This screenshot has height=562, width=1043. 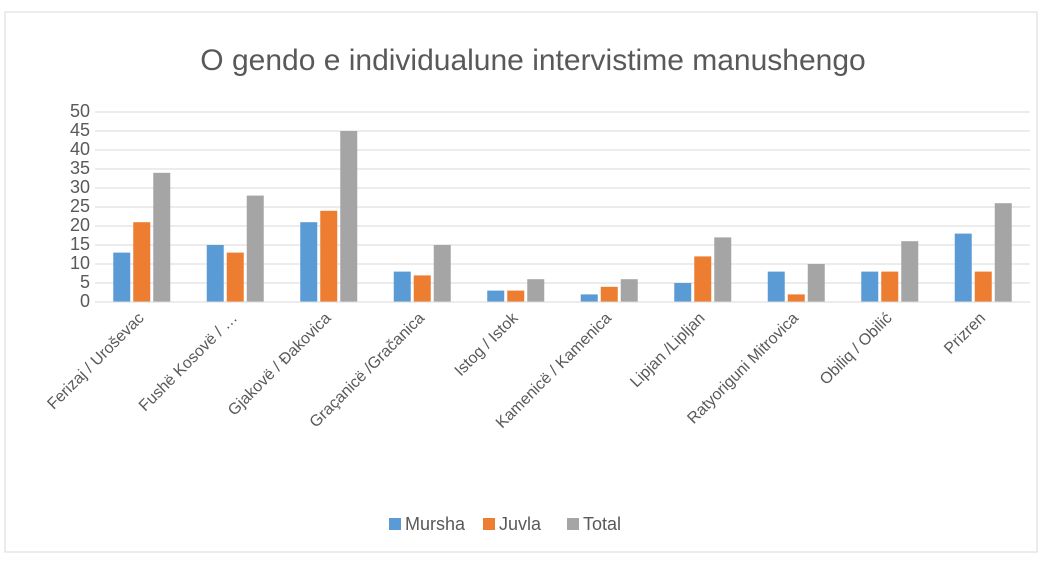 What do you see at coordinates (80, 244) in the screenshot?
I see `y-tick-label: 15` at bounding box center [80, 244].